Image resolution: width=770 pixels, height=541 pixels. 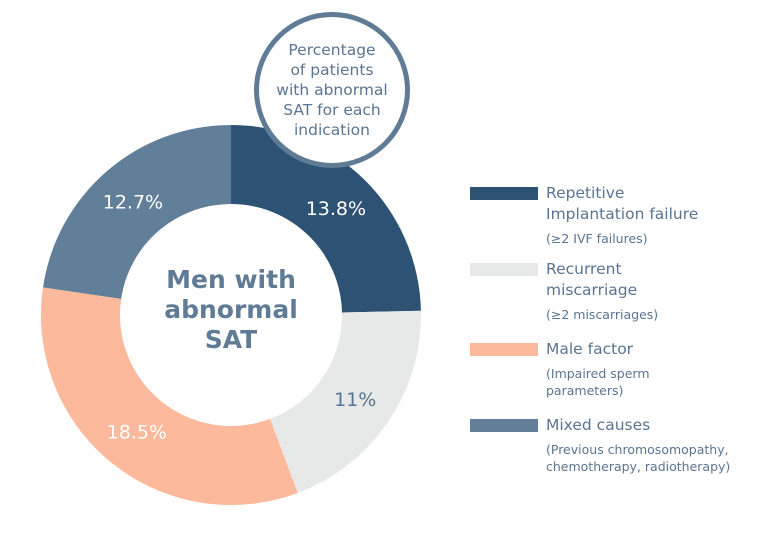 I want to click on legend-title: Recurrent miscarriage, so click(x=591, y=280).